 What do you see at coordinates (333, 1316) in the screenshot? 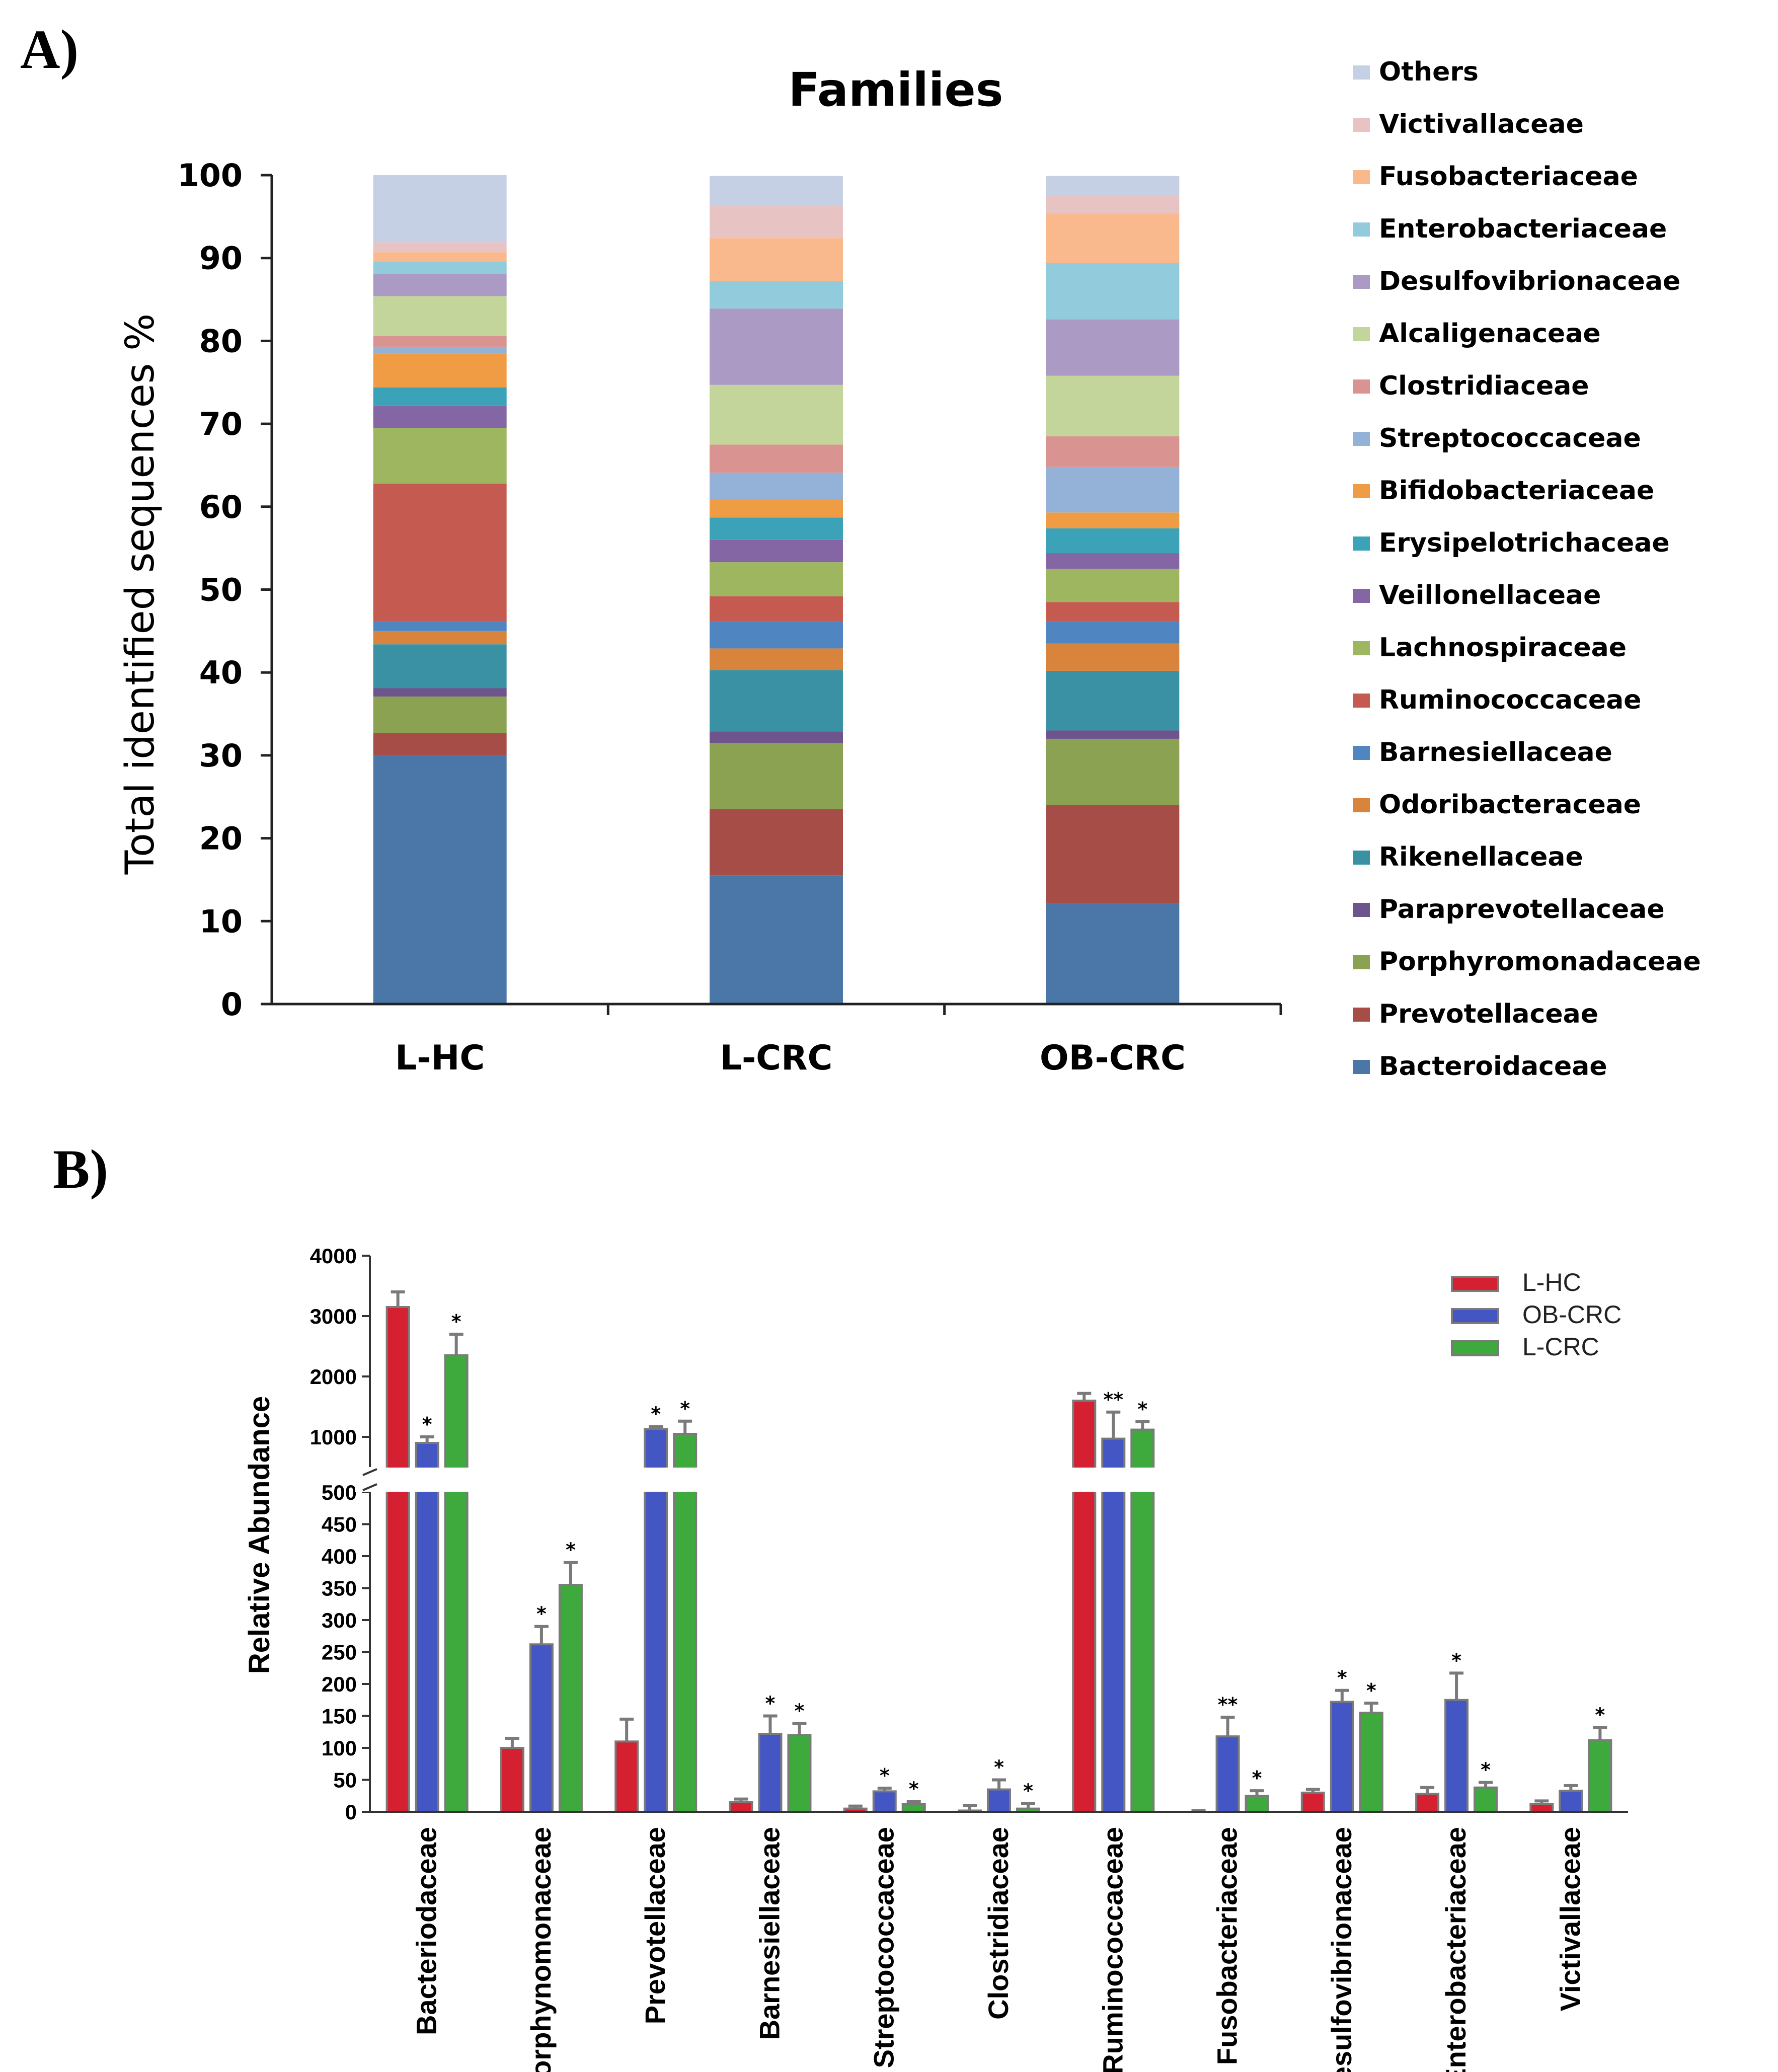
I see `y-tick-label: 3000` at bounding box center [333, 1316].